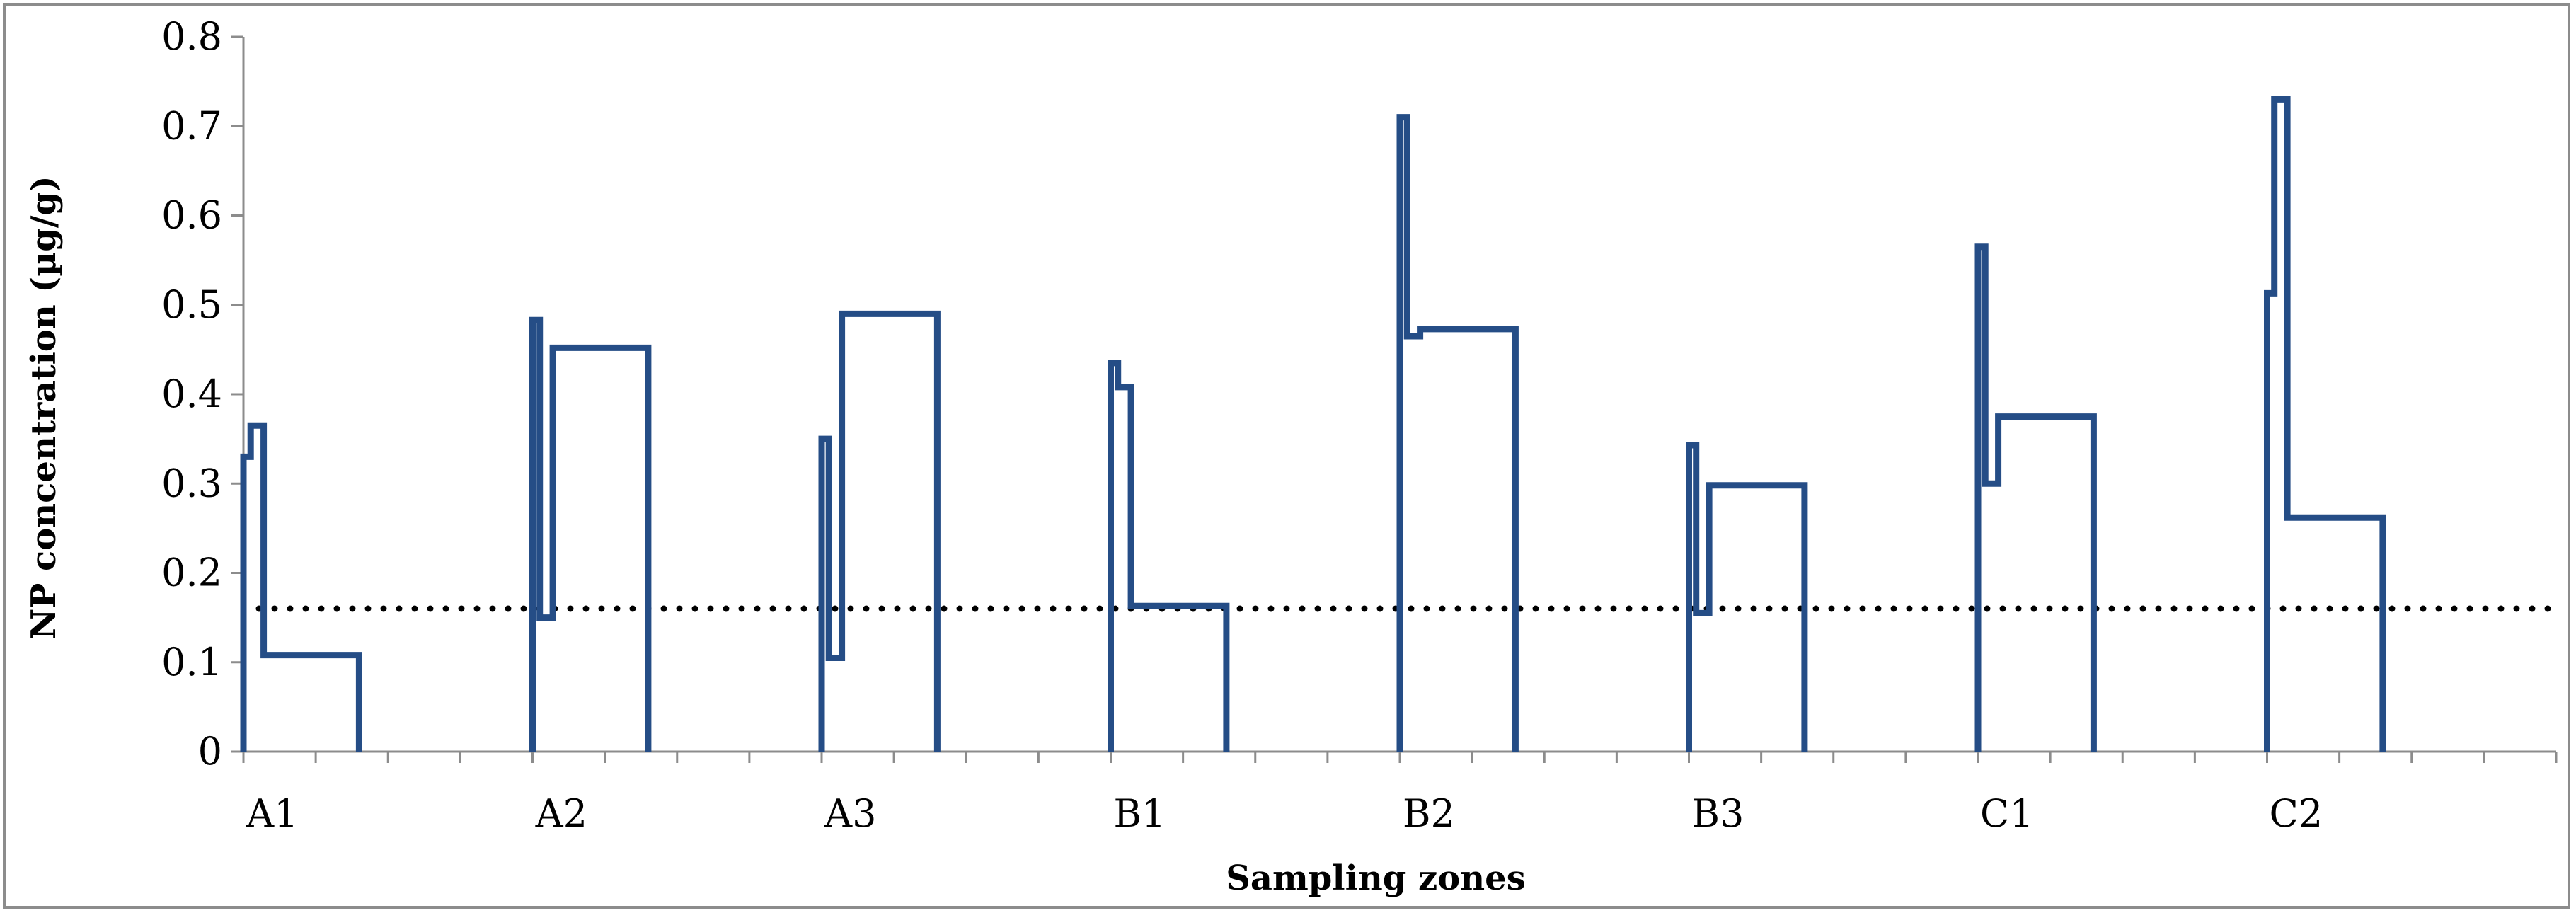 The image size is (2576, 913). I want to click on series-step-C2, so click(2325, 424).